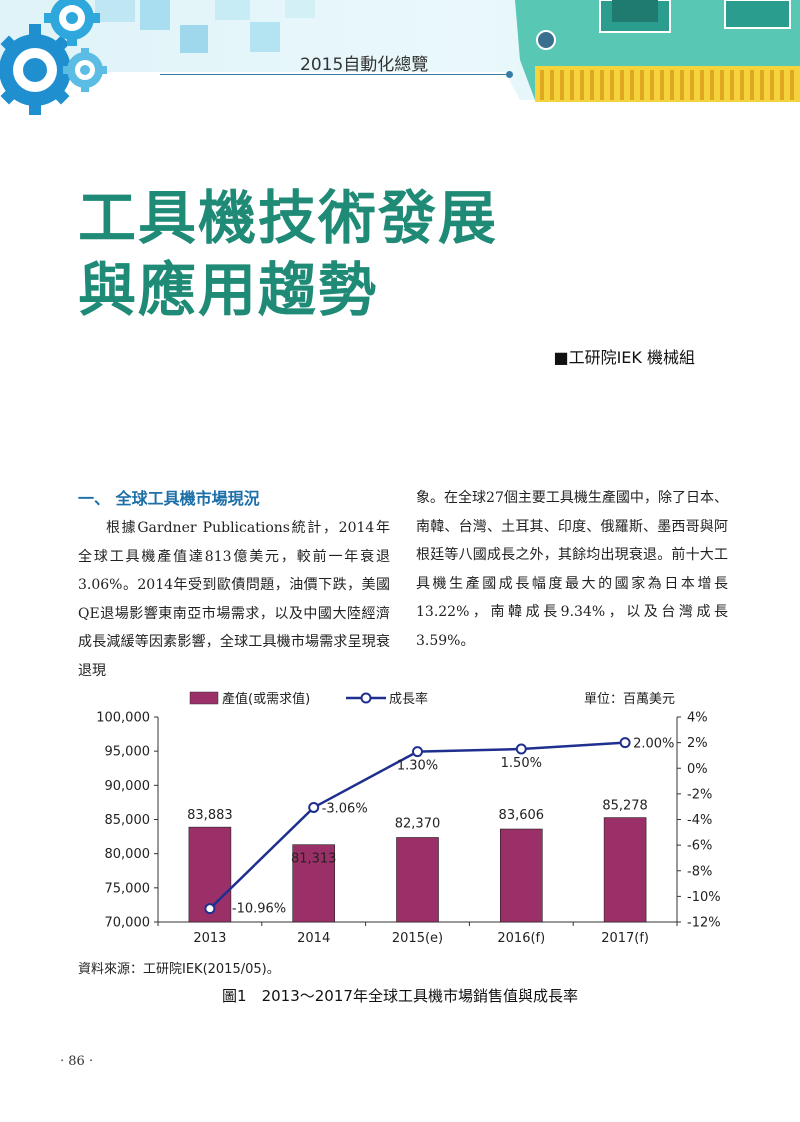 The image size is (800, 1122). Describe the element at coordinates (364, 65) in the screenshot. I see `running-header-title: 2015自動化總覽` at that location.